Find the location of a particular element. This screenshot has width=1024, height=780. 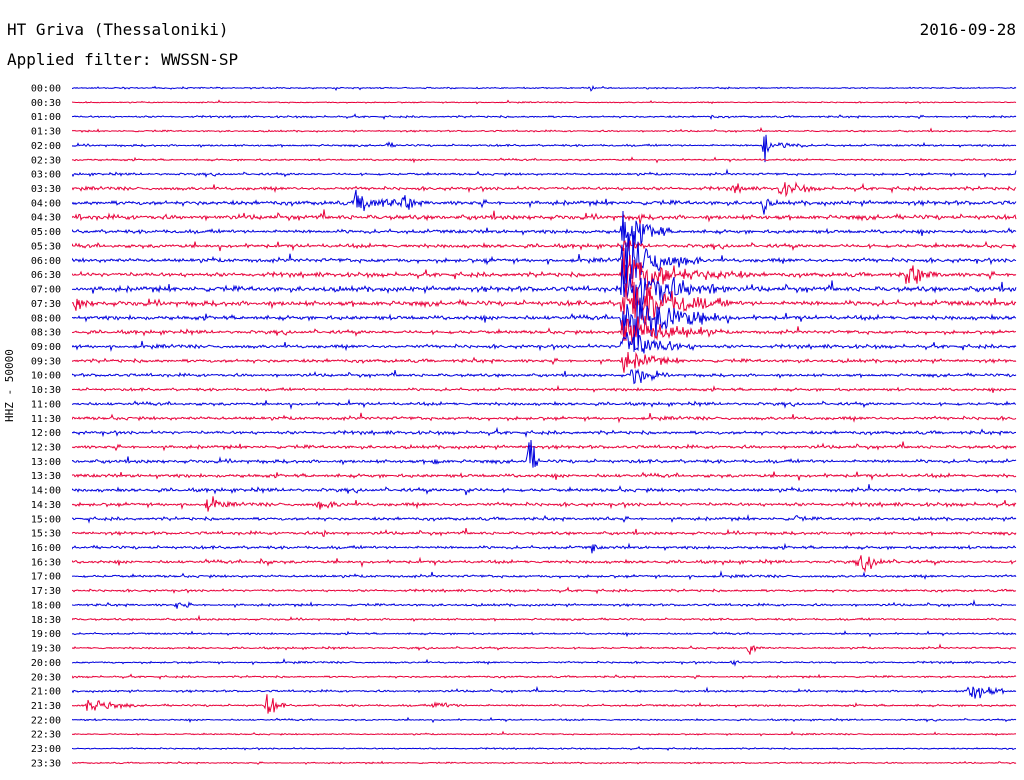

row-time-label: 15:00 is located at coordinates (46, 519).